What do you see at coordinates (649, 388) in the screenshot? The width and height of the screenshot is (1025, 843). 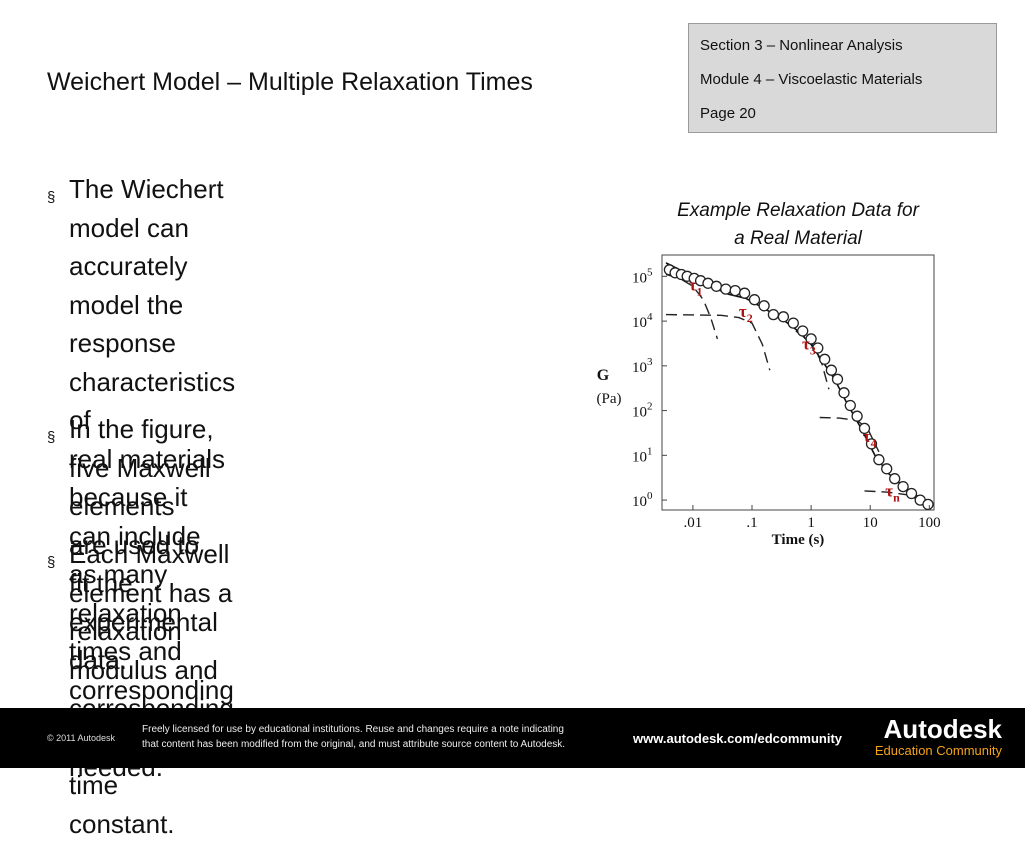 I see `y-ticks: 10⁰ 10¹ 10² 10³ 10⁴ 10⁵` at bounding box center [649, 388].